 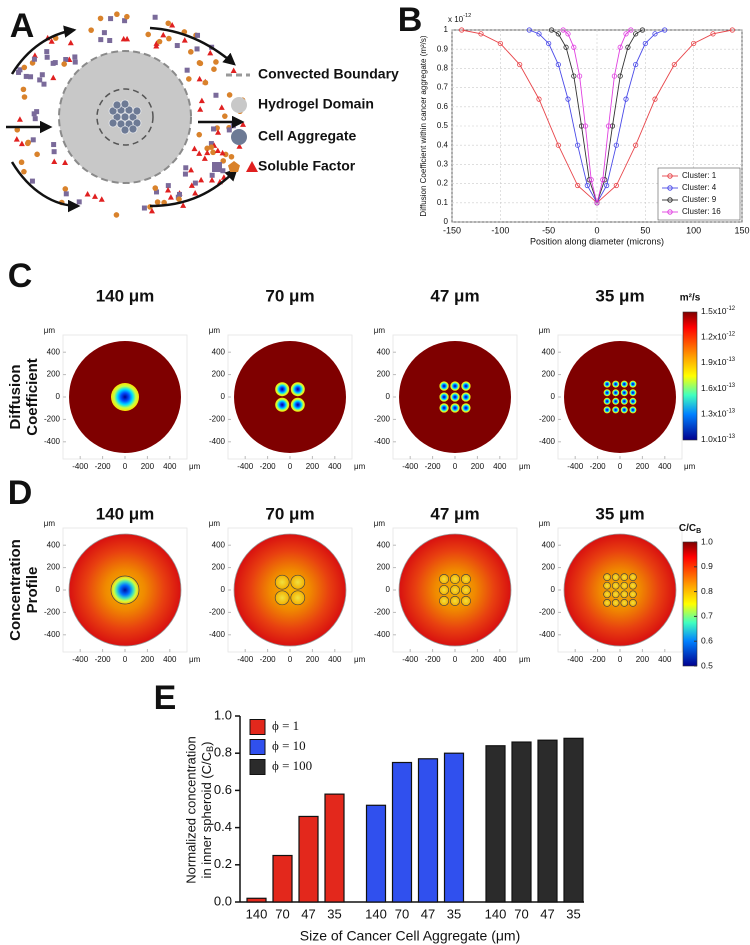 What do you see at coordinates (165, 698) in the screenshot?
I see `panel-label: E` at bounding box center [165, 698].